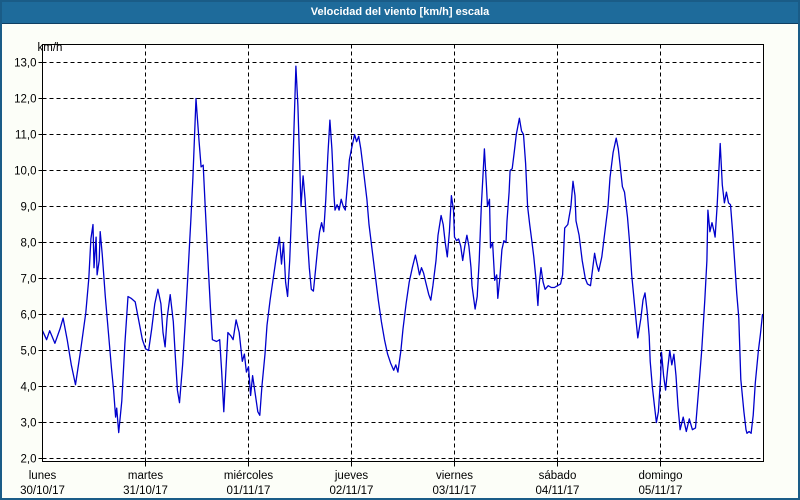 The width and height of the screenshot is (800, 500). I want to click on x-day-label: lunes, so click(43, 476).